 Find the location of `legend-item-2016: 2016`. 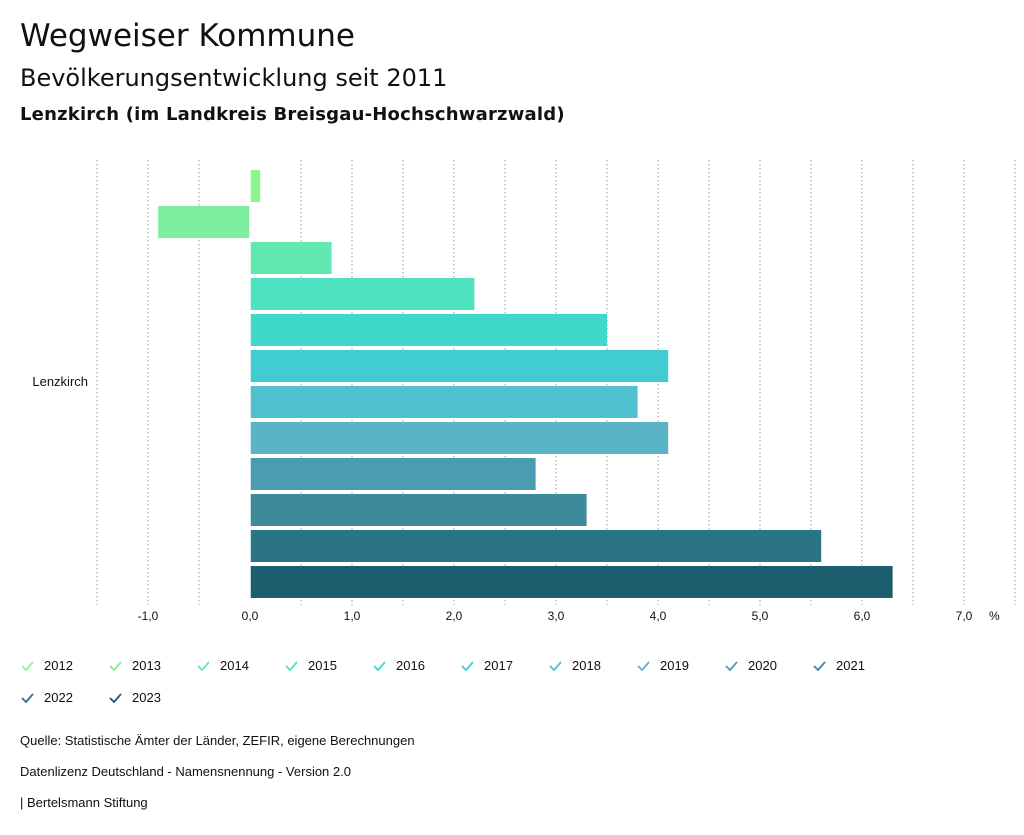

legend-item-2016: 2016 is located at coordinates (398, 665).